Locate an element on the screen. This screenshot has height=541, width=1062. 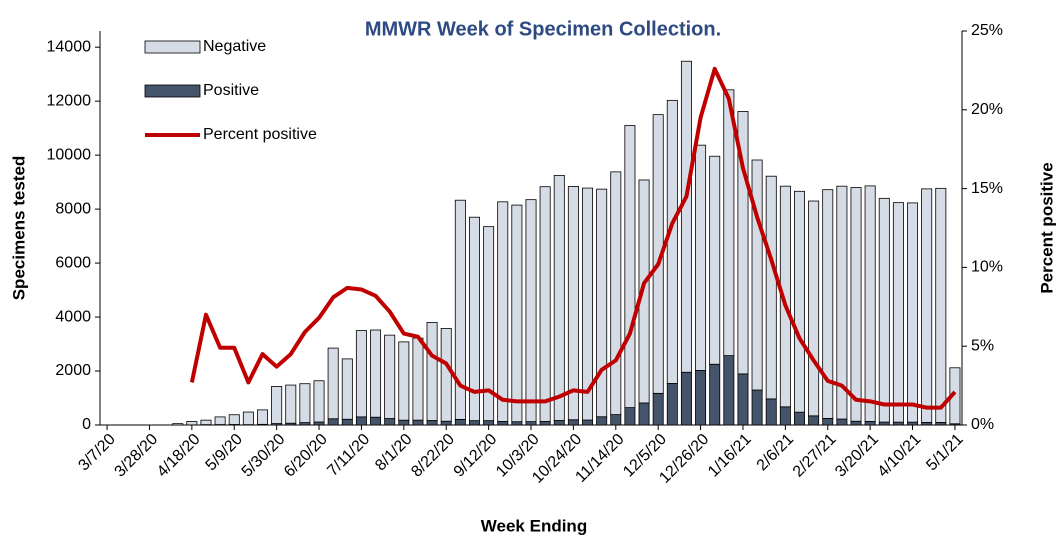
y-tick-label: 6000 is located at coordinates (73, 262).